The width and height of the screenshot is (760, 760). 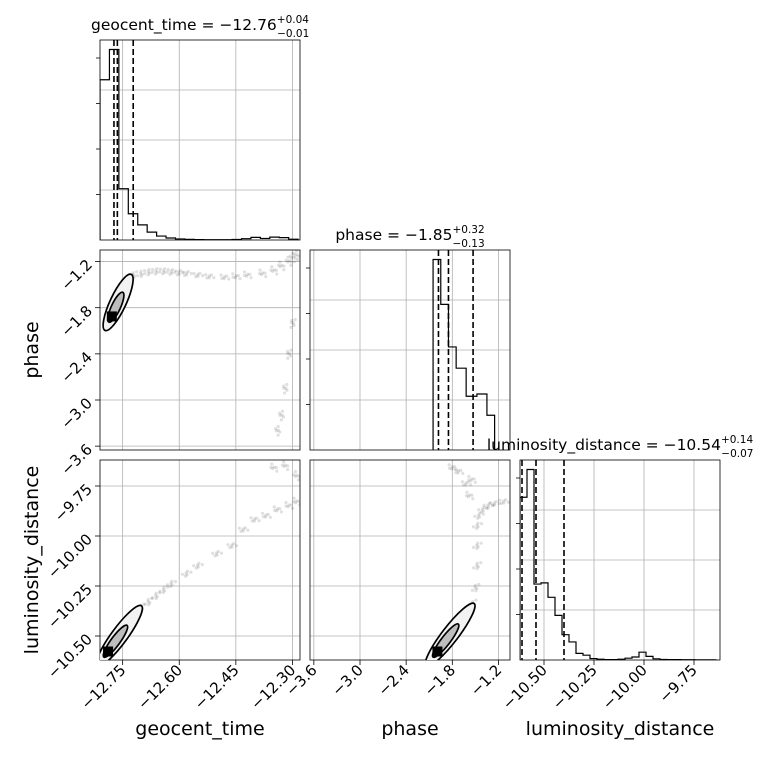 I want to click on scatter-panel-geocent_time-vs-phase, so click(x=200, y=350).